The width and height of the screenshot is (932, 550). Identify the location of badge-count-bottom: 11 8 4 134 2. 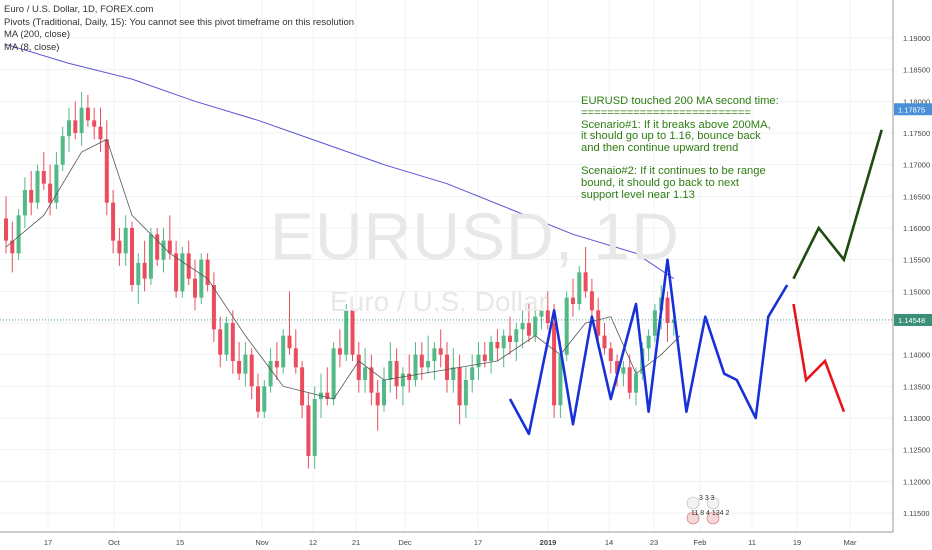
(710, 513).